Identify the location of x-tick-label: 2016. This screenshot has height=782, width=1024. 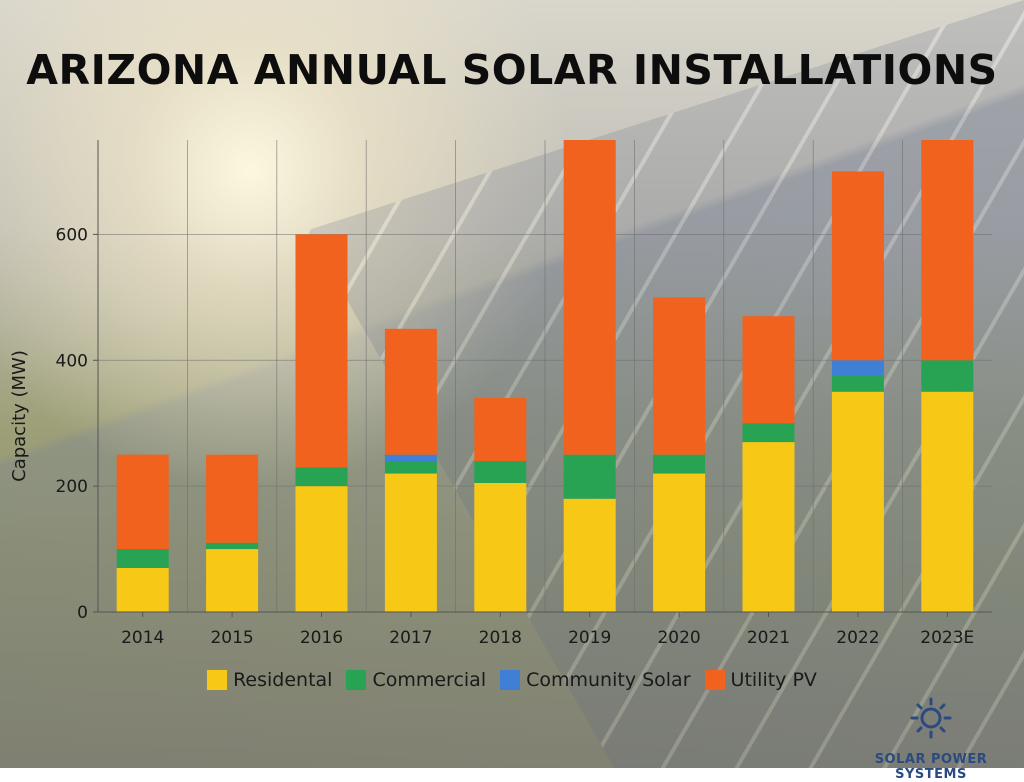
(321, 638).